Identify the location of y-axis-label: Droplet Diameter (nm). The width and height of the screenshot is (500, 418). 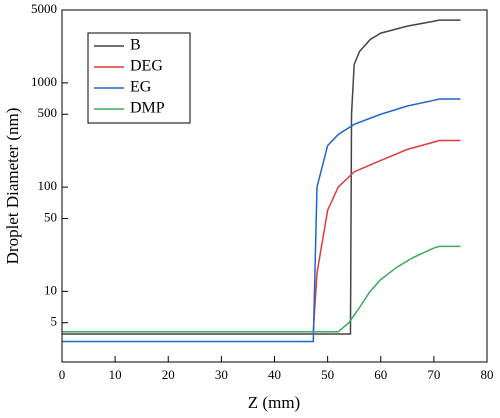
(12, 186).